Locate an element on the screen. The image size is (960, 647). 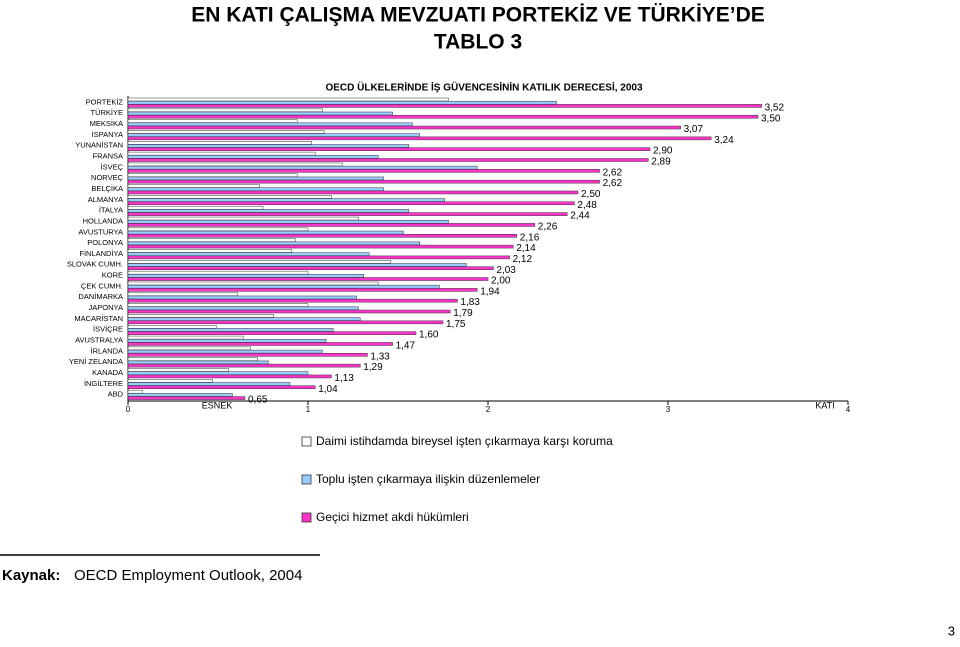
value-label: 3,52 is located at coordinates (775, 107).